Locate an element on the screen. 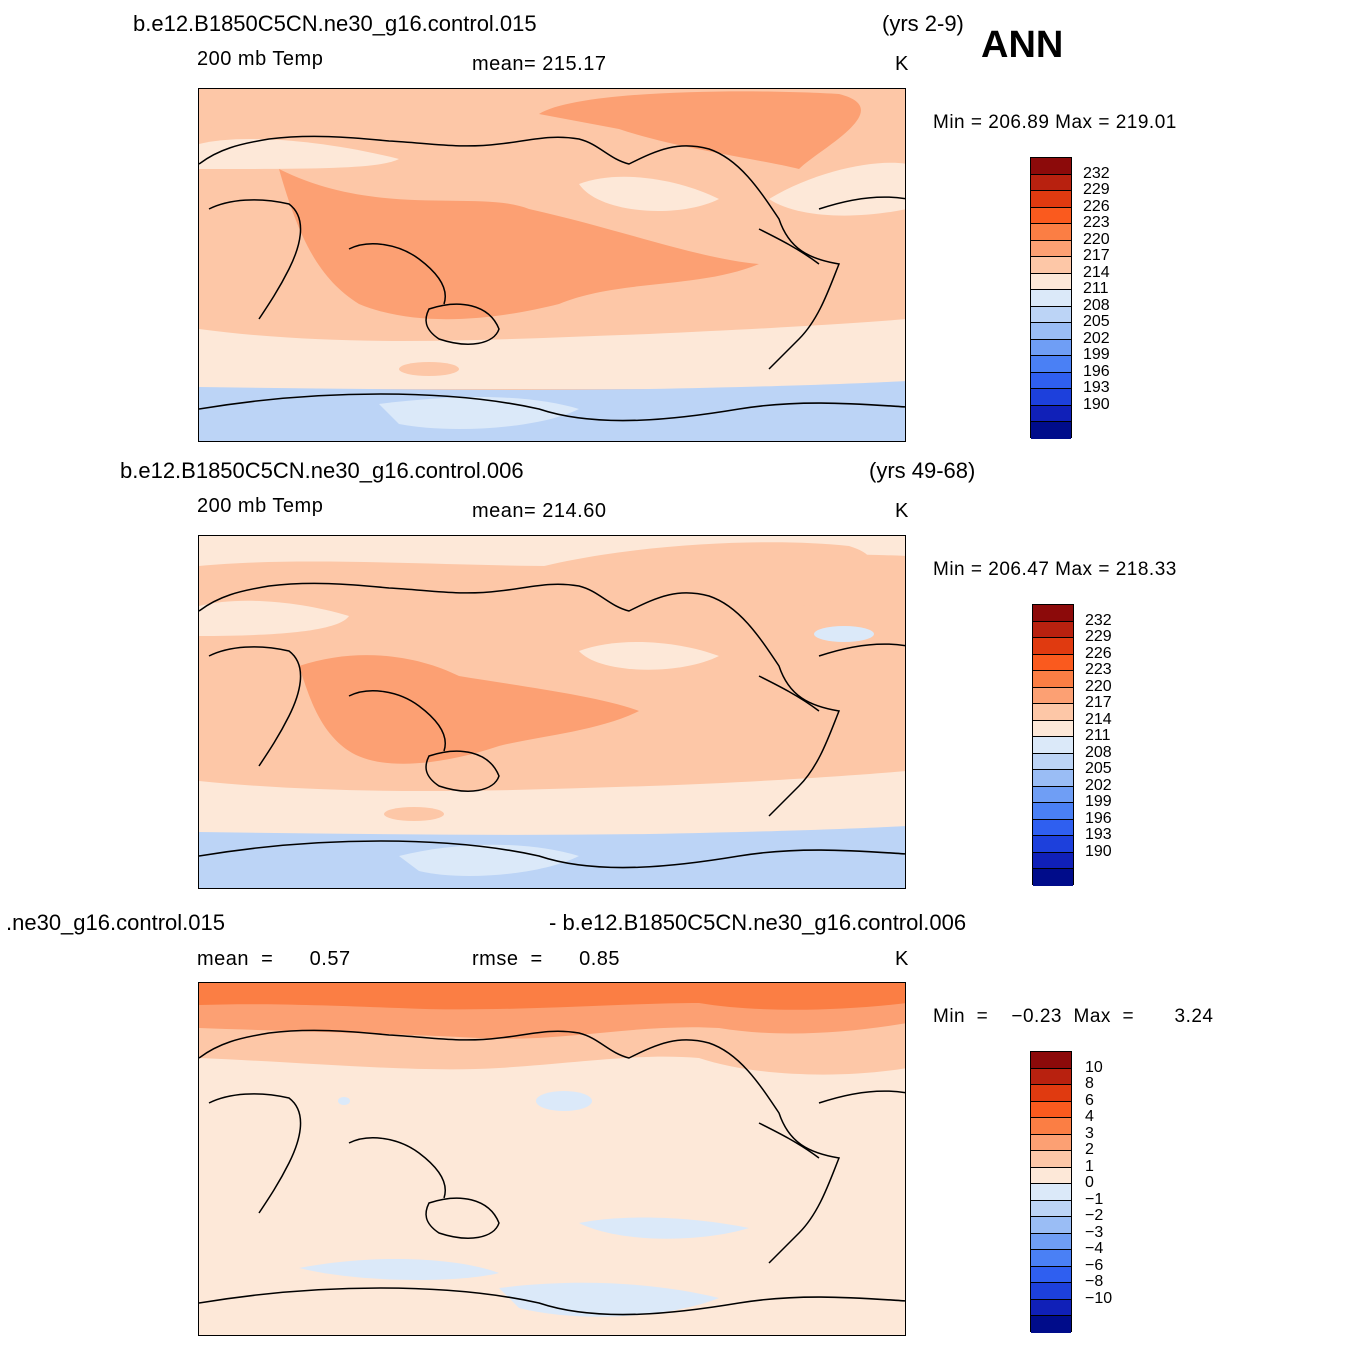 The width and height of the screenshot is (1350, 1353). panel2-map is located at coordinates (552, 712).